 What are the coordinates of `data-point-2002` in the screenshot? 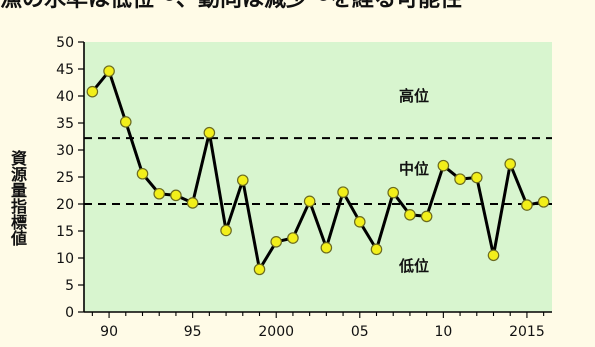 It's located at (309, 201).